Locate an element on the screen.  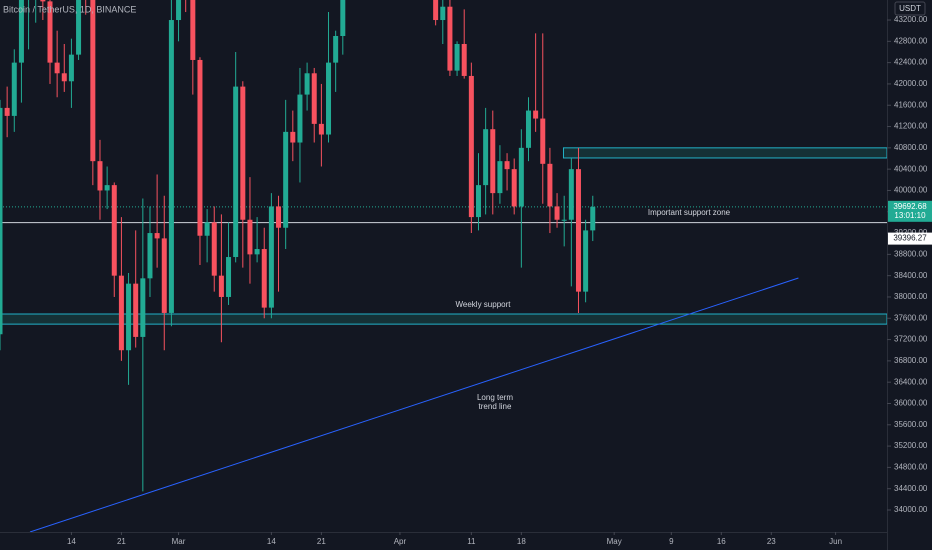
trend-label: trend line is located at coordinates (495, 406).